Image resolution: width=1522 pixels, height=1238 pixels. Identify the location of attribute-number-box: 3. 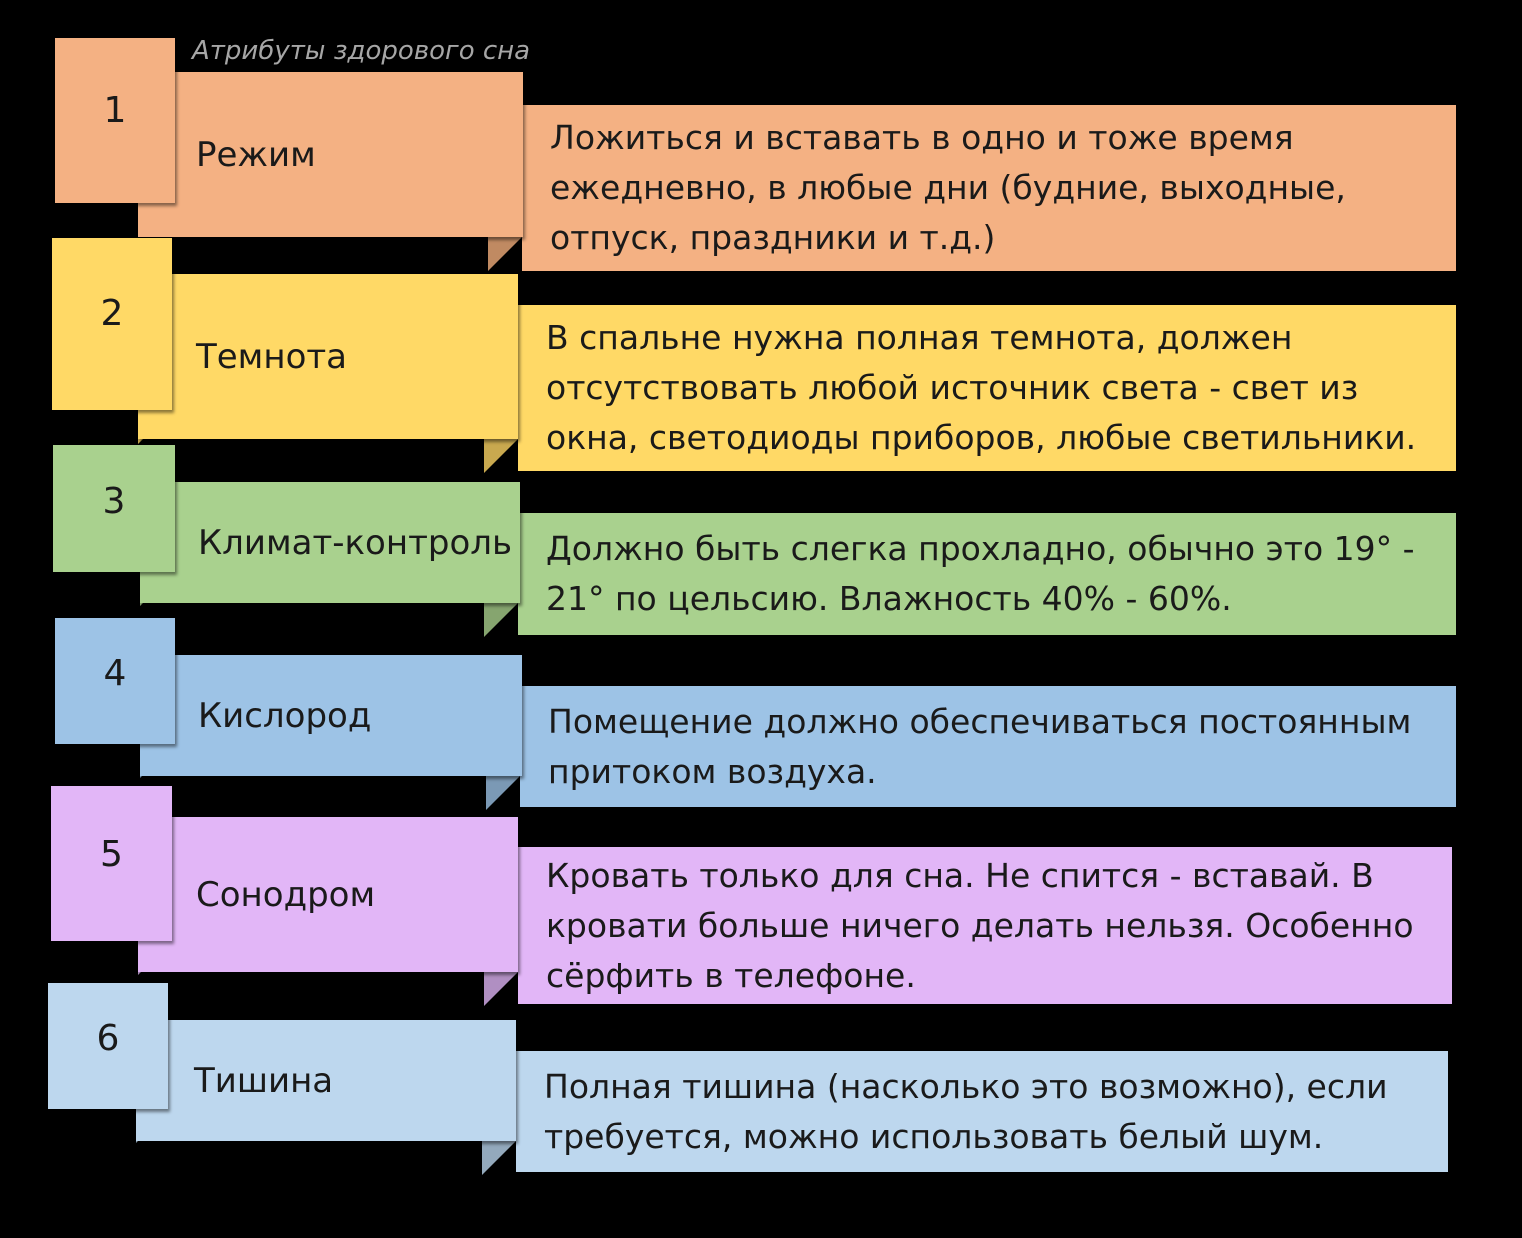
(114, 508).